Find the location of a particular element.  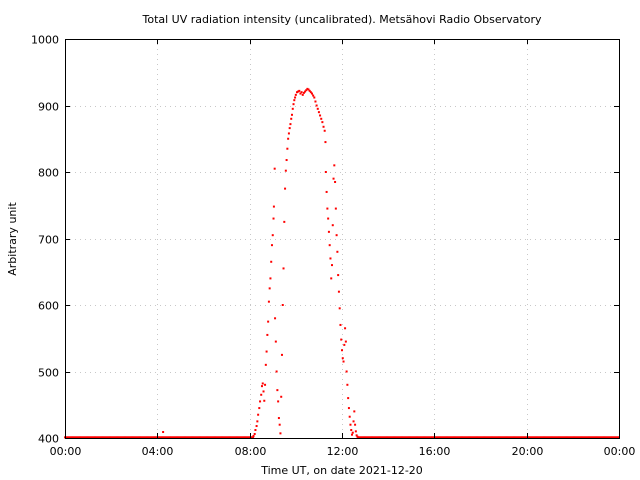

y-axis-label: Arbitrary unit is located at coordinates (12, 239).